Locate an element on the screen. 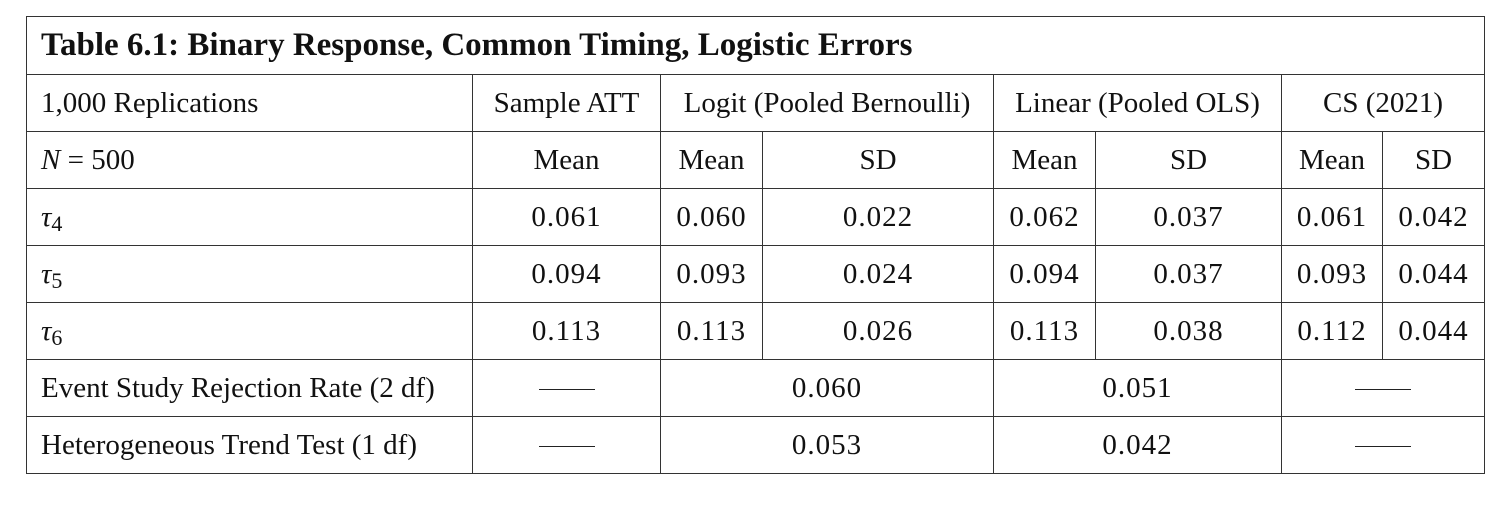 This screenshot has height=508, width=1510. table-cell: 0.051 is located at coordinates (1137, 388).